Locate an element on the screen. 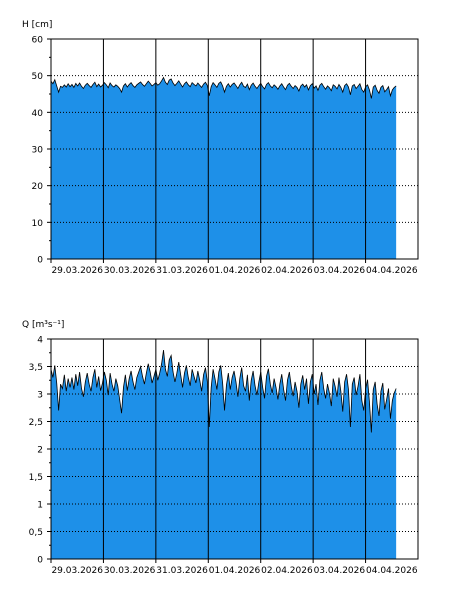 This screenshot has width=450, height=604. chart-1-x-tick-label: 02.04.2026 is located at coordinates (287, 271).